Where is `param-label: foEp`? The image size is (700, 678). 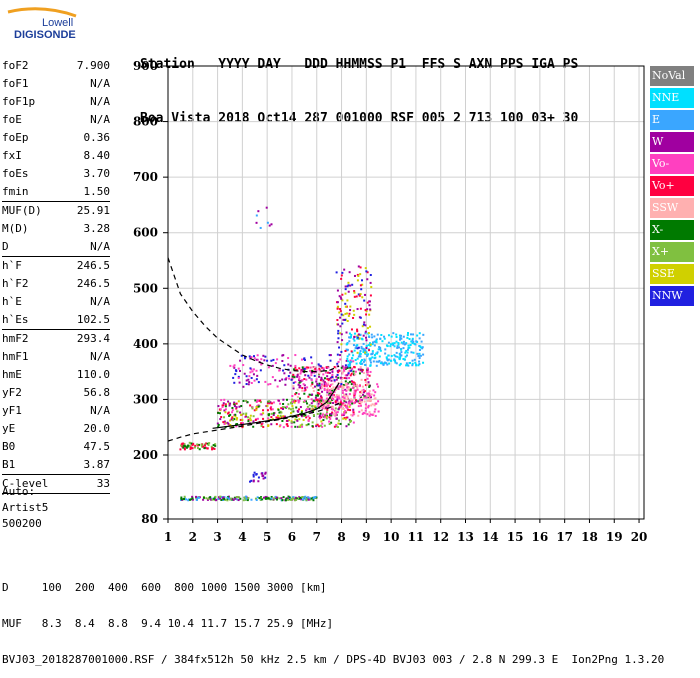 param-label: foEp is located at coordinates (15, 137).